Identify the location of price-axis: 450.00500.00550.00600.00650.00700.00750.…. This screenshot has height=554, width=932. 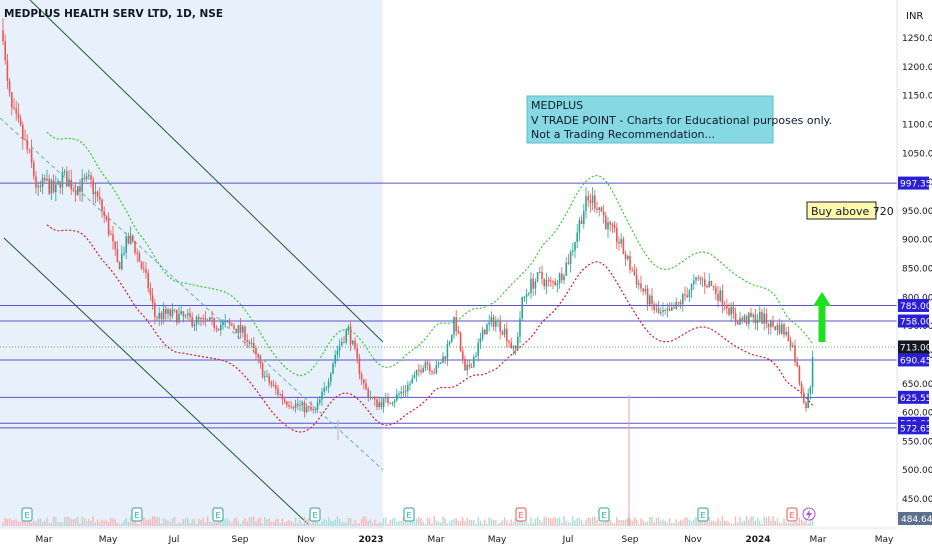
(914, 260).